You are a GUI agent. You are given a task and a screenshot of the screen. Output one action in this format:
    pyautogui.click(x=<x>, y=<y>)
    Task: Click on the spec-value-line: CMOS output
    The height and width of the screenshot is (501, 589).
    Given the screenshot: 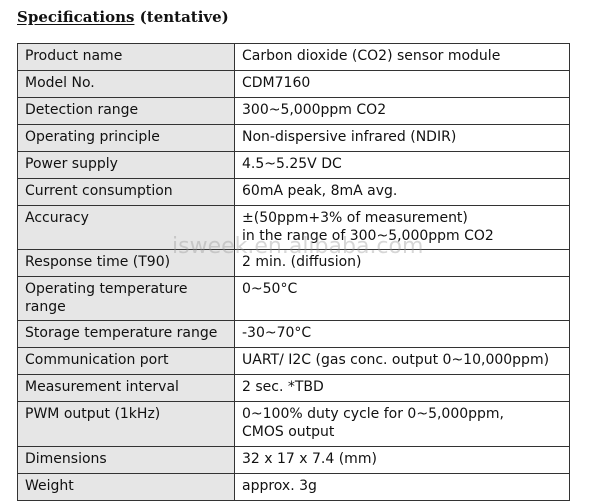 What is the action you would take?
    pyautogui.click(x=288, y=431)
    